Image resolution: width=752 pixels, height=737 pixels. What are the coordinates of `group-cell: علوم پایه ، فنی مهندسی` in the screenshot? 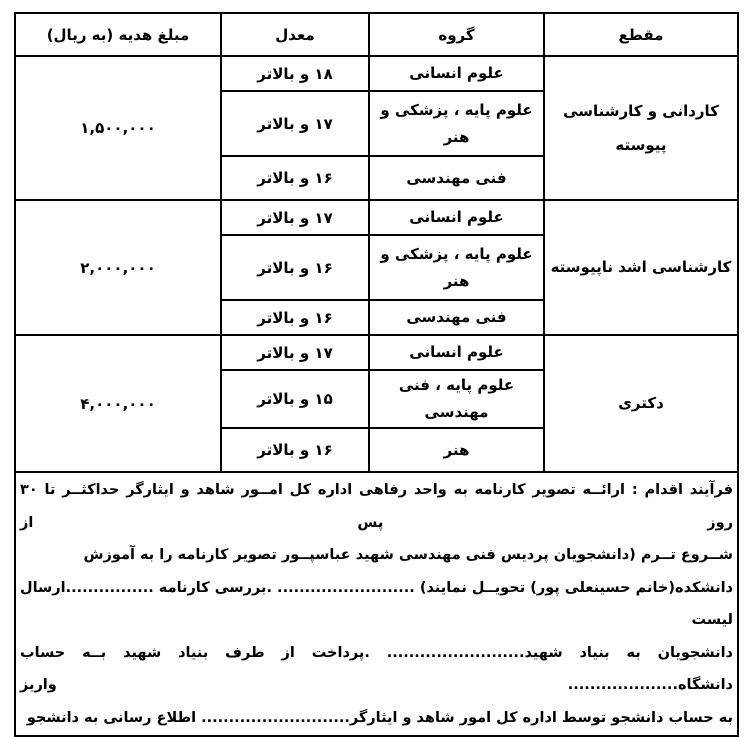 It's located at (456, 399).